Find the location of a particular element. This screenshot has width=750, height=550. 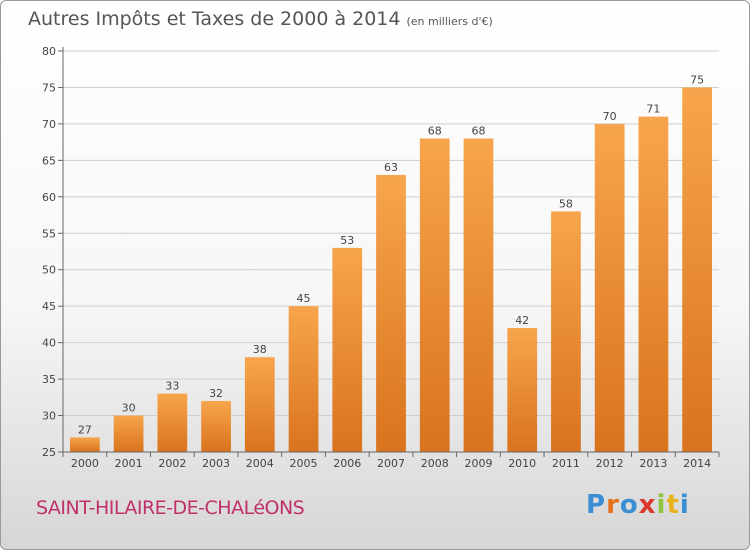

logo-letter: x is located at coordinates (647, 505).